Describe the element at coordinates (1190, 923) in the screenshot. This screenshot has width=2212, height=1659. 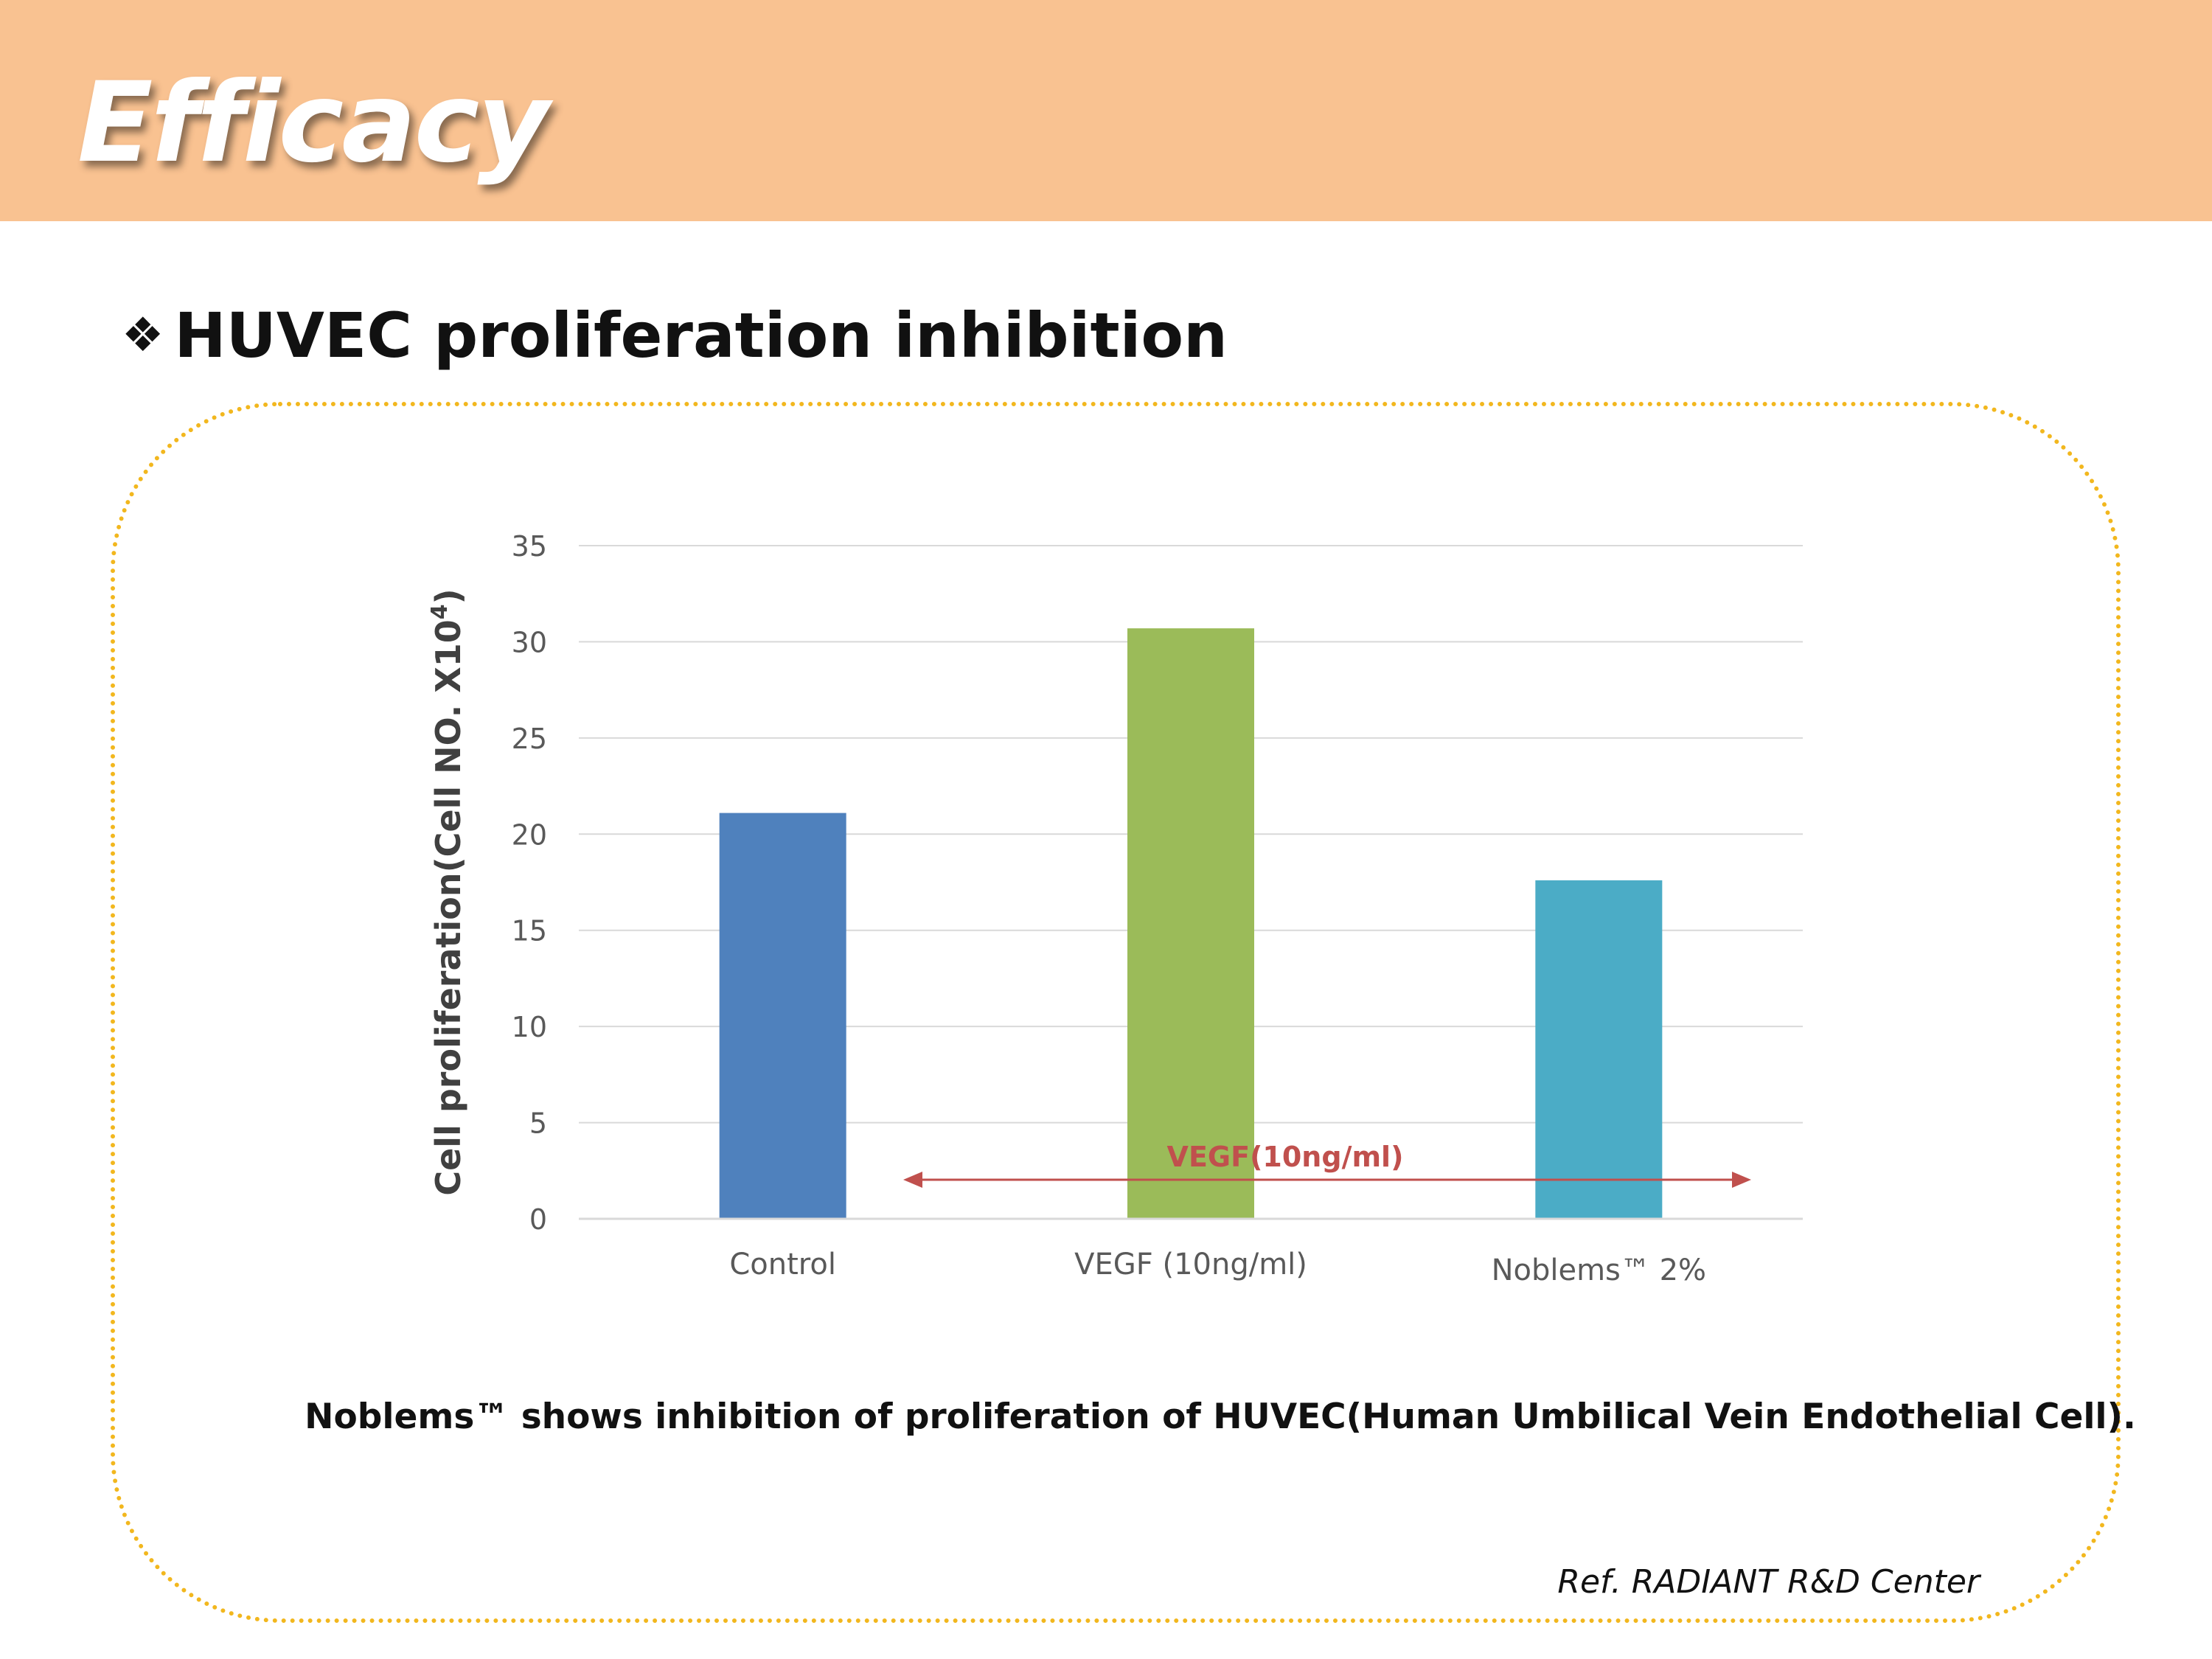
I see `bar-vegf` at that location.